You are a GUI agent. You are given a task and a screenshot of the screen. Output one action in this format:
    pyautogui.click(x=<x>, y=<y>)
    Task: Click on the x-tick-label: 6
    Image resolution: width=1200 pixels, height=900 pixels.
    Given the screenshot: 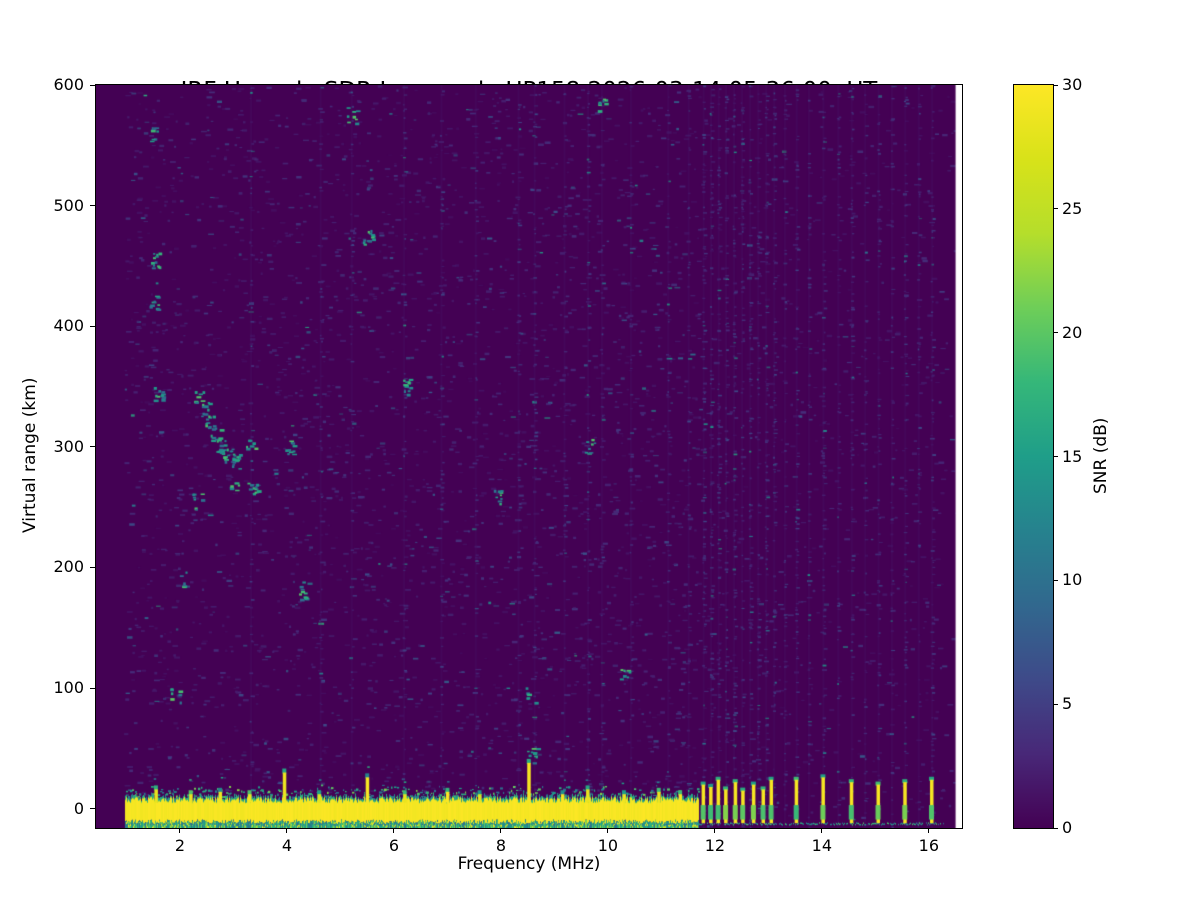 What is the action you would take?
    pyautogui.click(x=394, y=845)
    